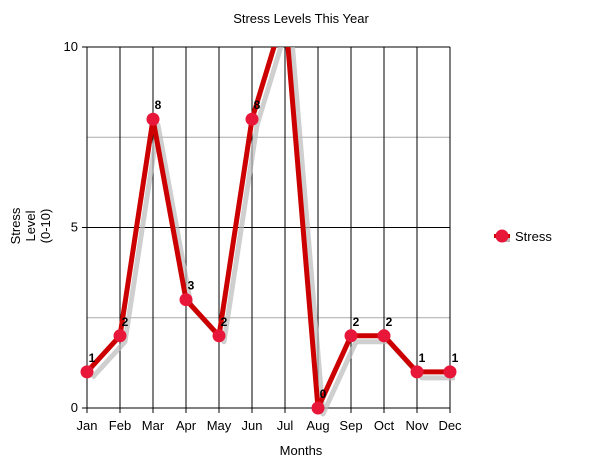  I want to click on data-point-apr, so click(186, 300).